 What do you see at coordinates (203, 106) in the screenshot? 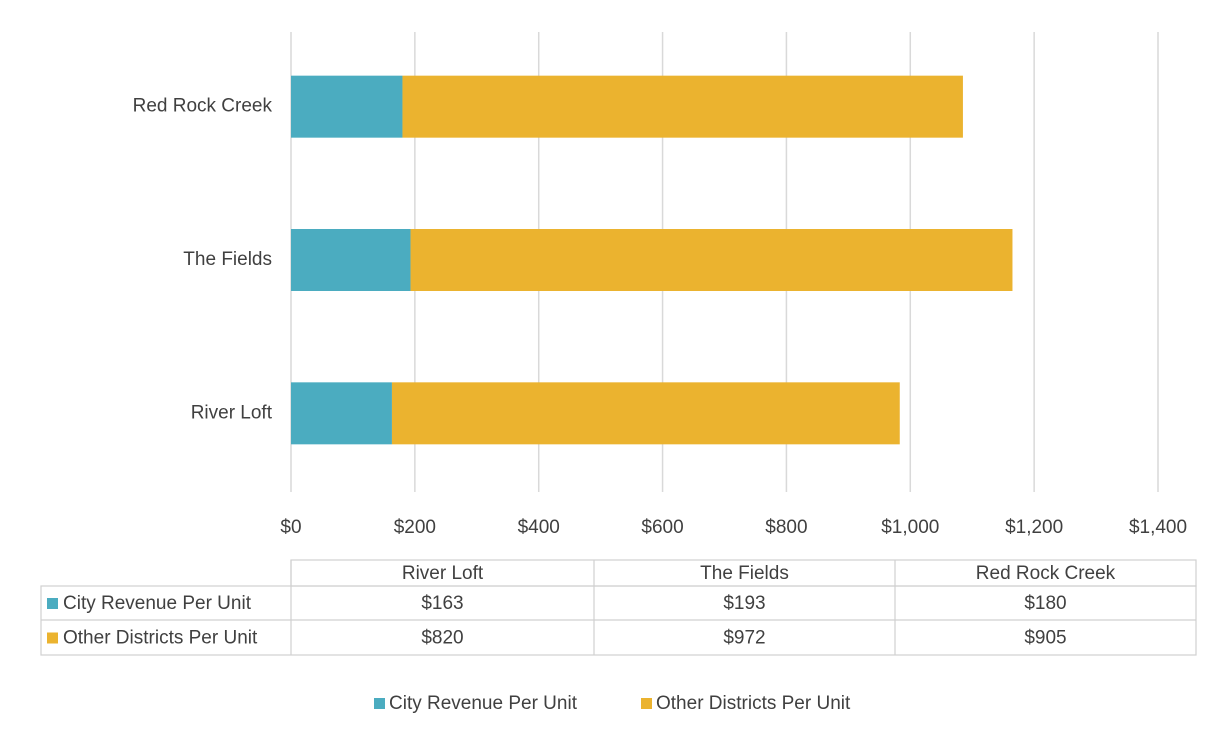
I see `y-tick-label: Red Rock Creek` at bounding box center [203, 106].